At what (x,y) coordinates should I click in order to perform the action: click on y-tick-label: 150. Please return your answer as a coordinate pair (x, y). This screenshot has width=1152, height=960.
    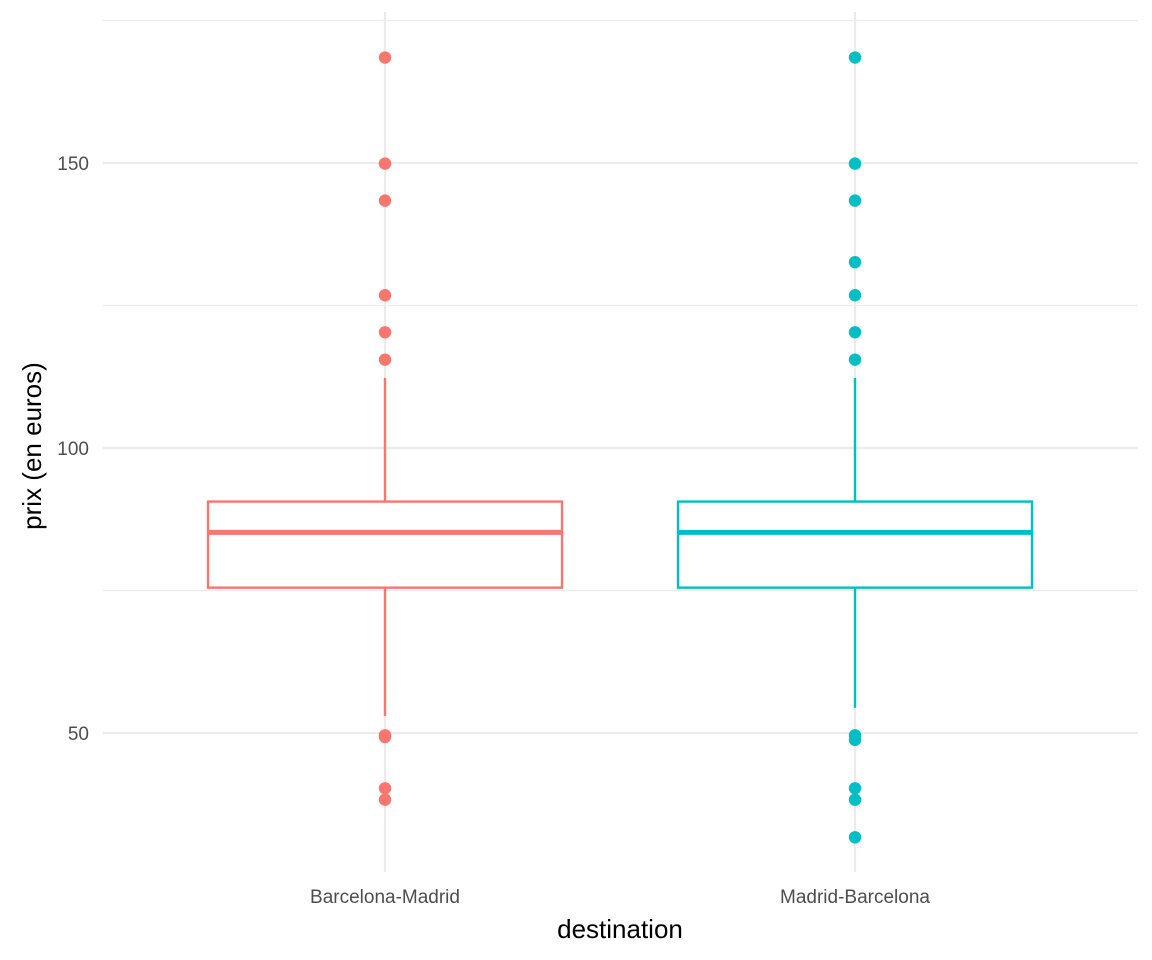
    Looking at the image, I should click on (73, 164).